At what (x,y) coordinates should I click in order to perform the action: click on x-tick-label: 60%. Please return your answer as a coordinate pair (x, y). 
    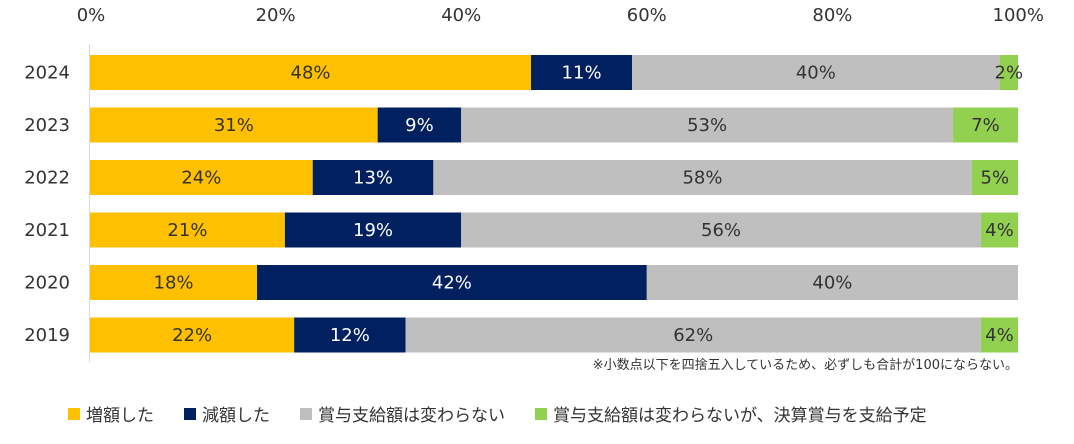
    Looking at the image, I should click on (647, 15).